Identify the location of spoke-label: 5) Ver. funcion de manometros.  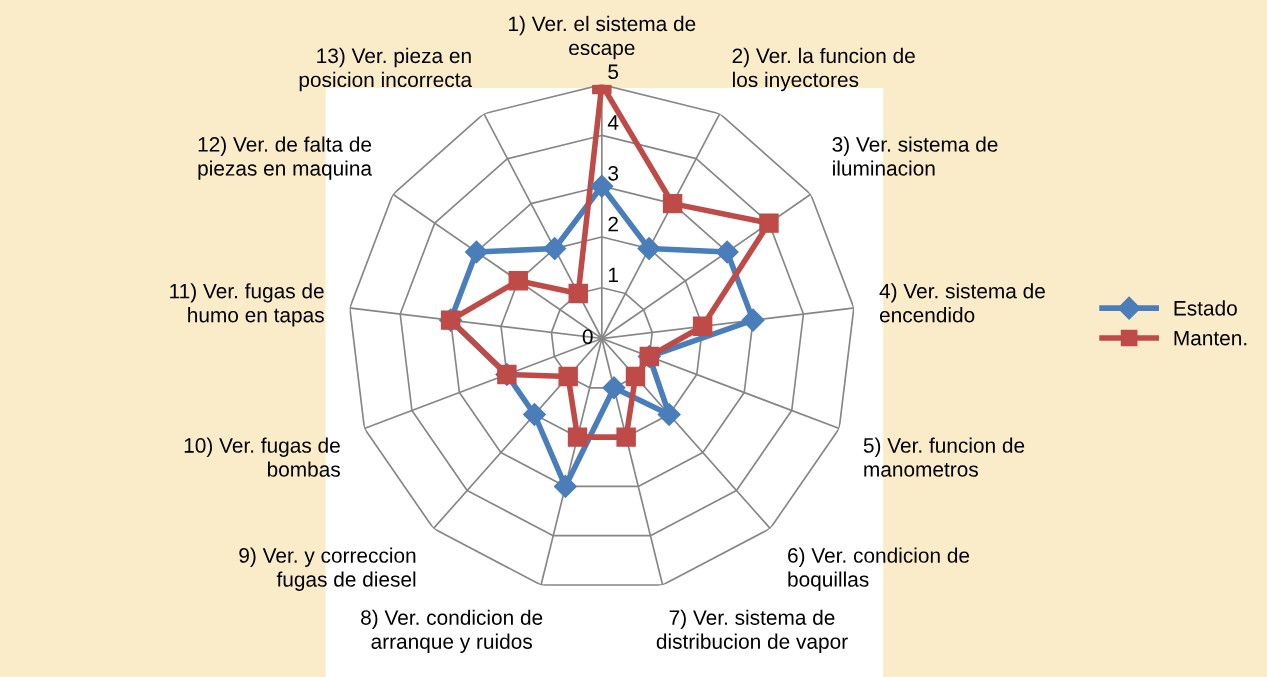
(944, 457).